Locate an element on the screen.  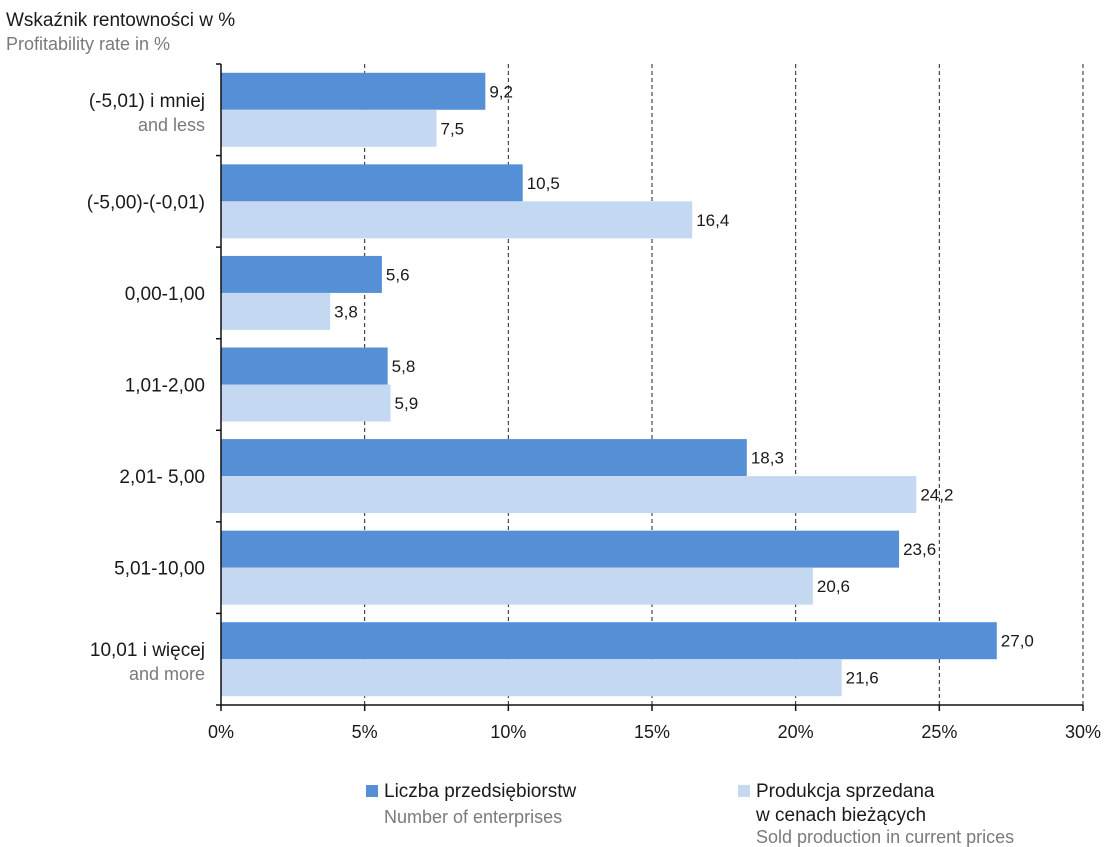
bar-s0-c2 is located at coordinates (301, 274).